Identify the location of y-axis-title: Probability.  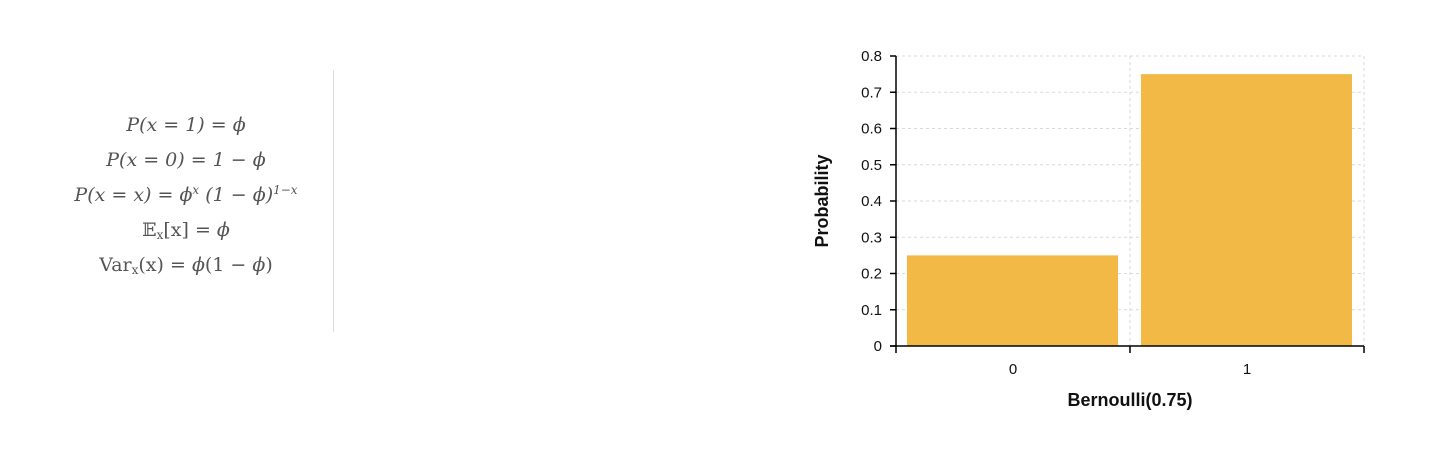
(822, 200).